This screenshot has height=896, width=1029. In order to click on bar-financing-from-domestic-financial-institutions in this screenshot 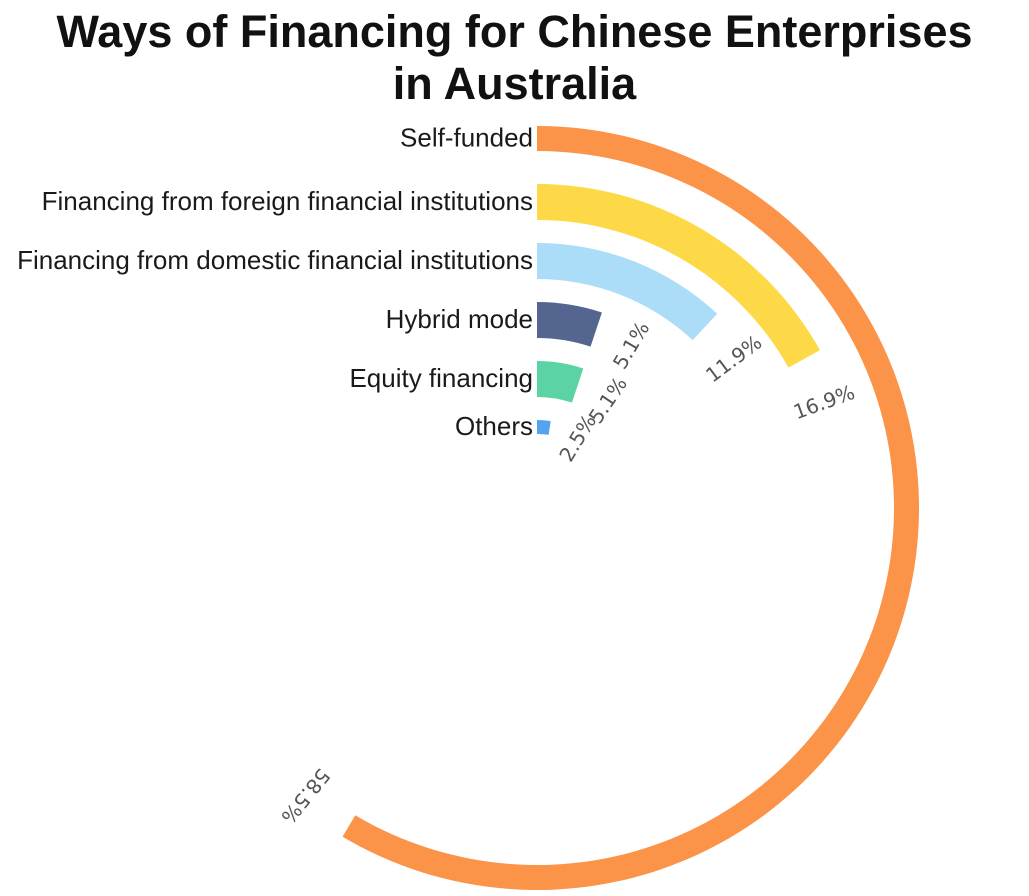, I will do `click(627, 292)`.